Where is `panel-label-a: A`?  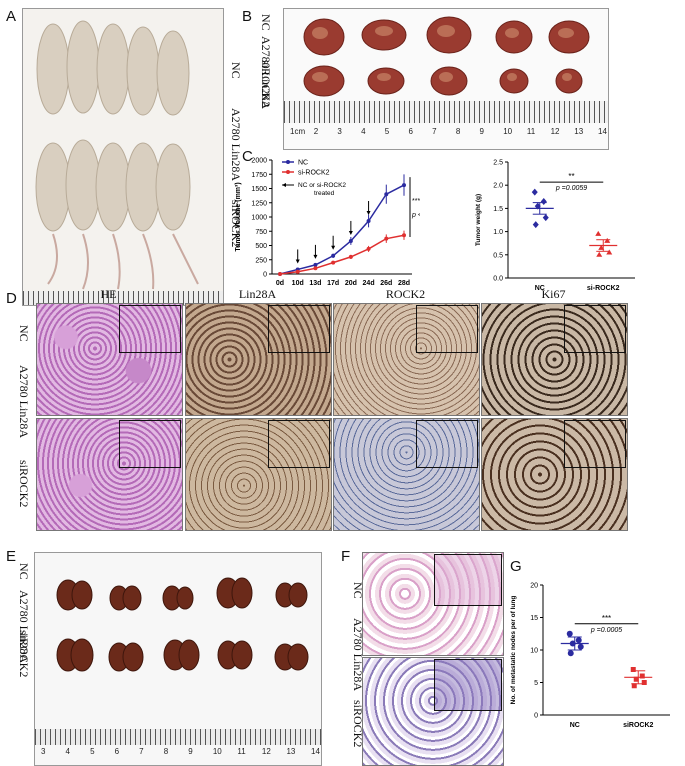 panel-label-a: A is located at coordinates (11, 16).